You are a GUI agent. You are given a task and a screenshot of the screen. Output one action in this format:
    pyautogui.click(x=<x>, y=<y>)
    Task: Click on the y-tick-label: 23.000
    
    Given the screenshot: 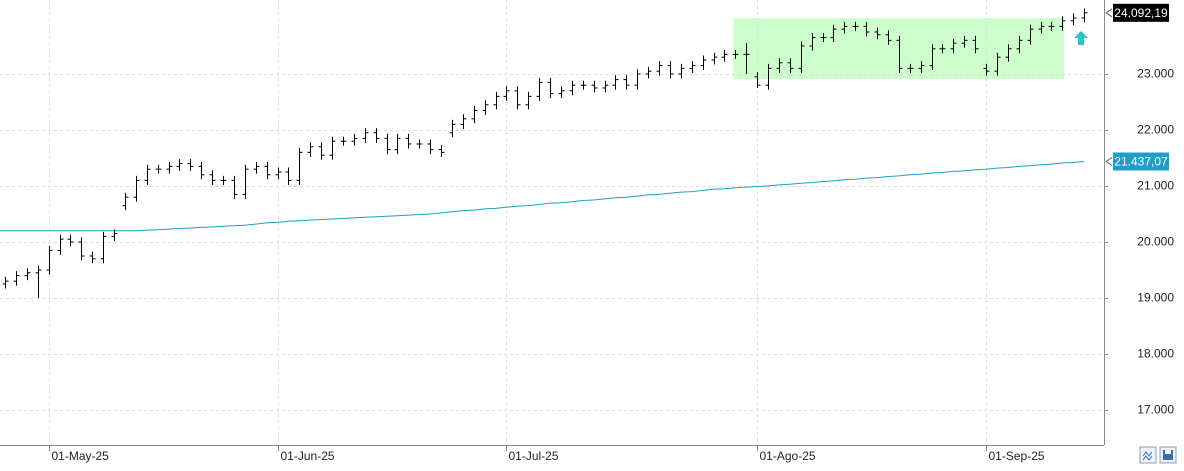 What is the action you would take?
    pyautogui.click(x=1155, y=74)
    